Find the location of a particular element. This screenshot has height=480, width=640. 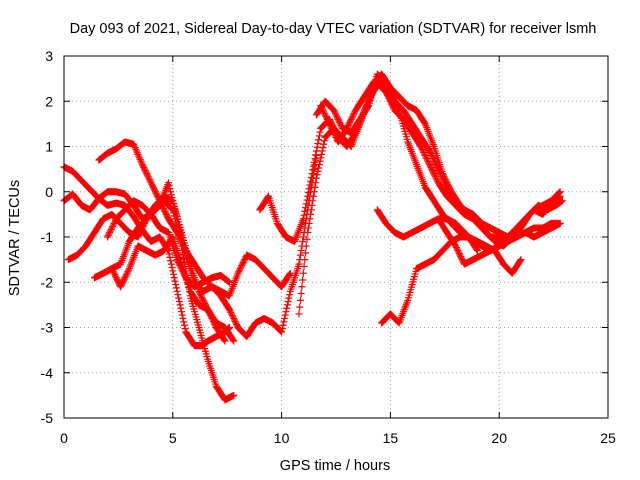

y-tick-label: -4 is located at coordinates (47, 373).